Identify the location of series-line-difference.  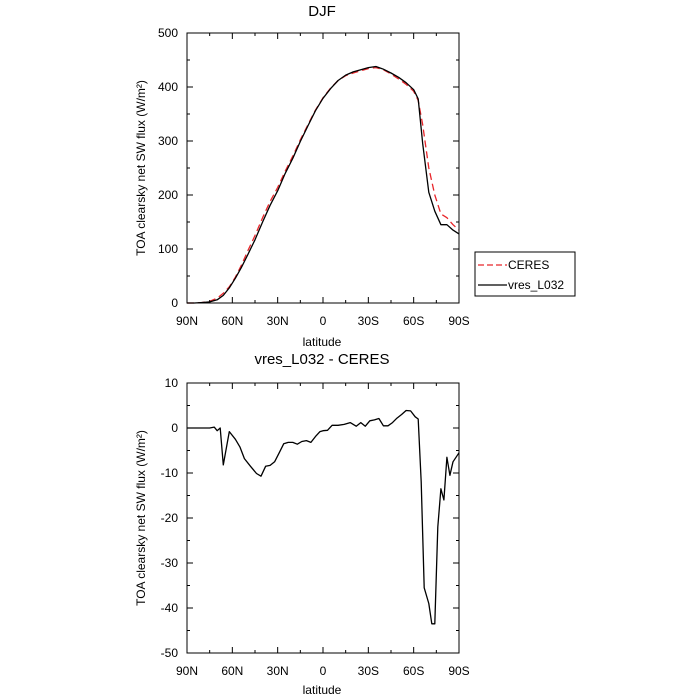
(323, 517).